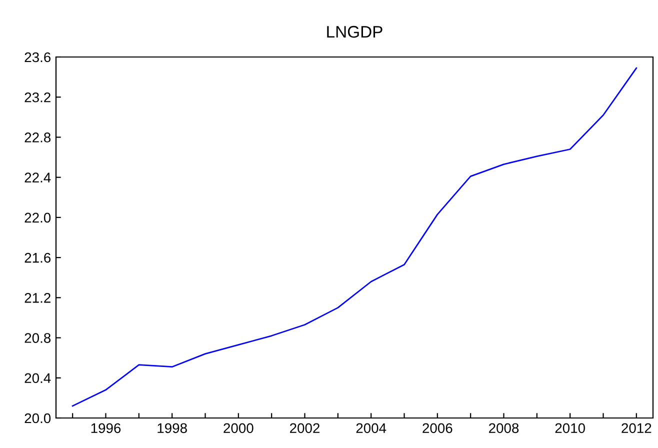  I want to click on x-tick-label: 2002, so click(305, 428).